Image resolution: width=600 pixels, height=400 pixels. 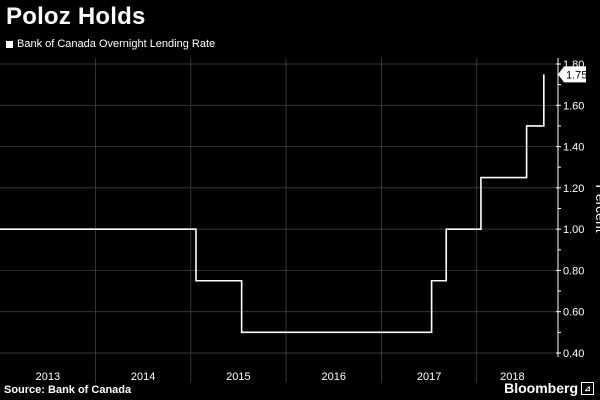 I want to click on legend-swatch, so click(x=9, y=44).